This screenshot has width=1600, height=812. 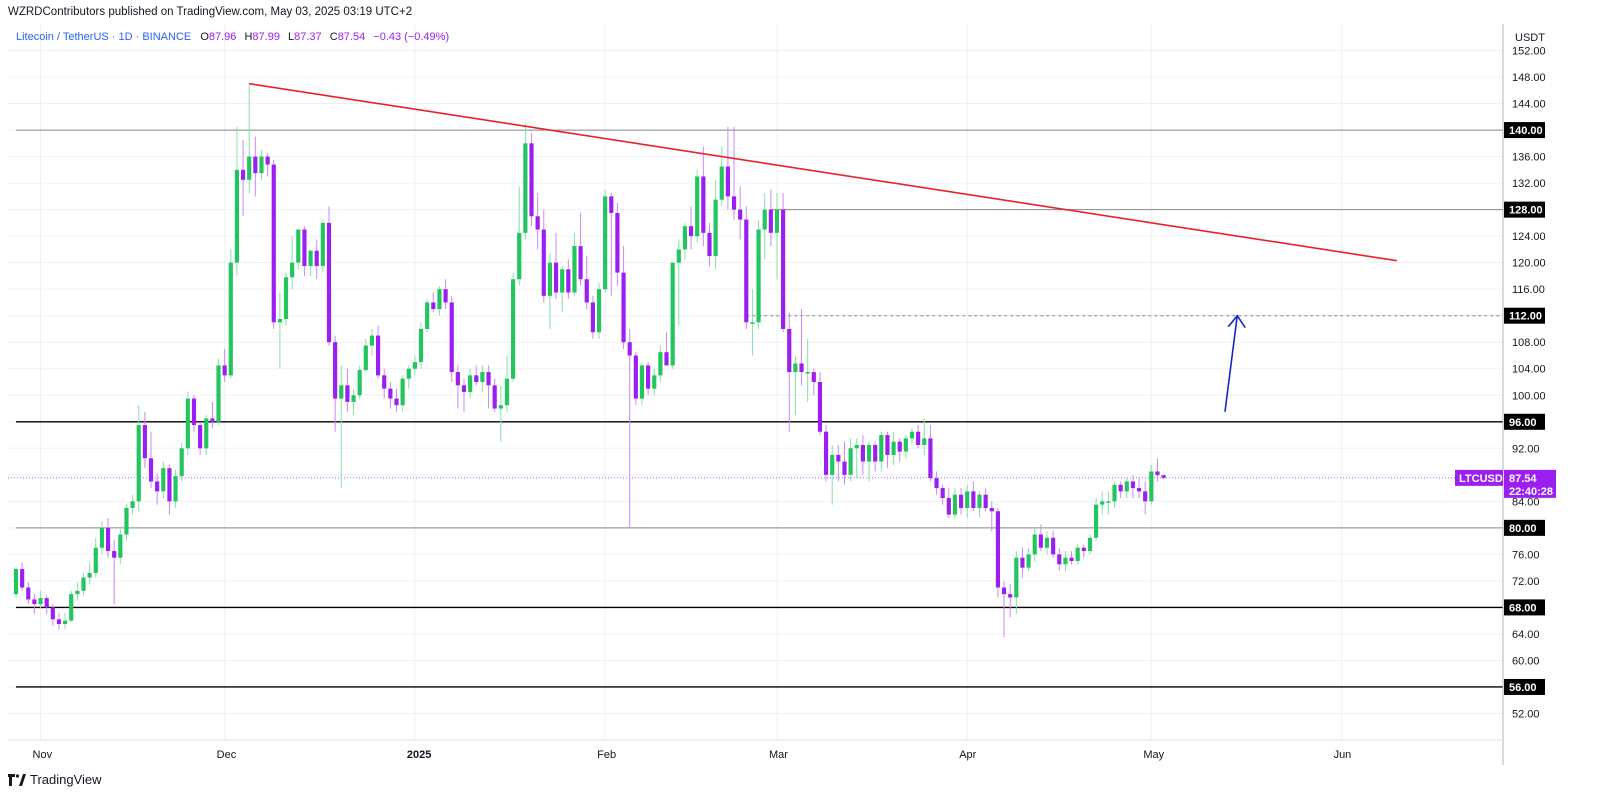 What do you see at coordinates (1231, 363) in the screenshot?
I see `target-arrow` at bounding box center [1231, 363].